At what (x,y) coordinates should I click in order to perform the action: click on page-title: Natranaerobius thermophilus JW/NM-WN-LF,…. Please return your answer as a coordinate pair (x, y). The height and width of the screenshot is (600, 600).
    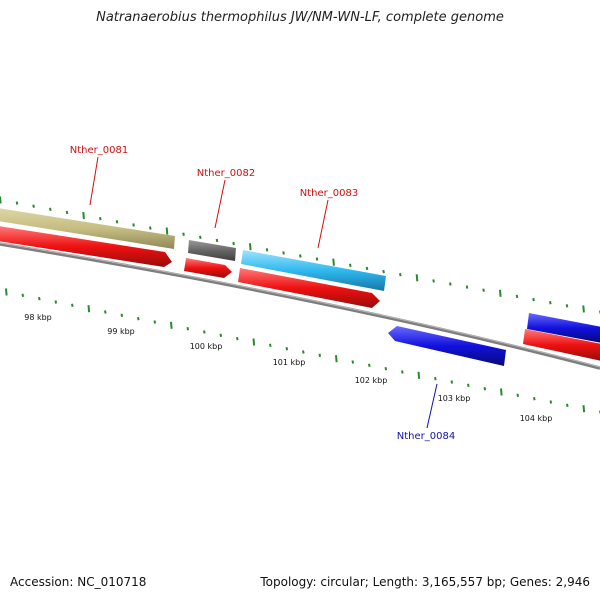
    Looking at the image, I should click on (300, 17).